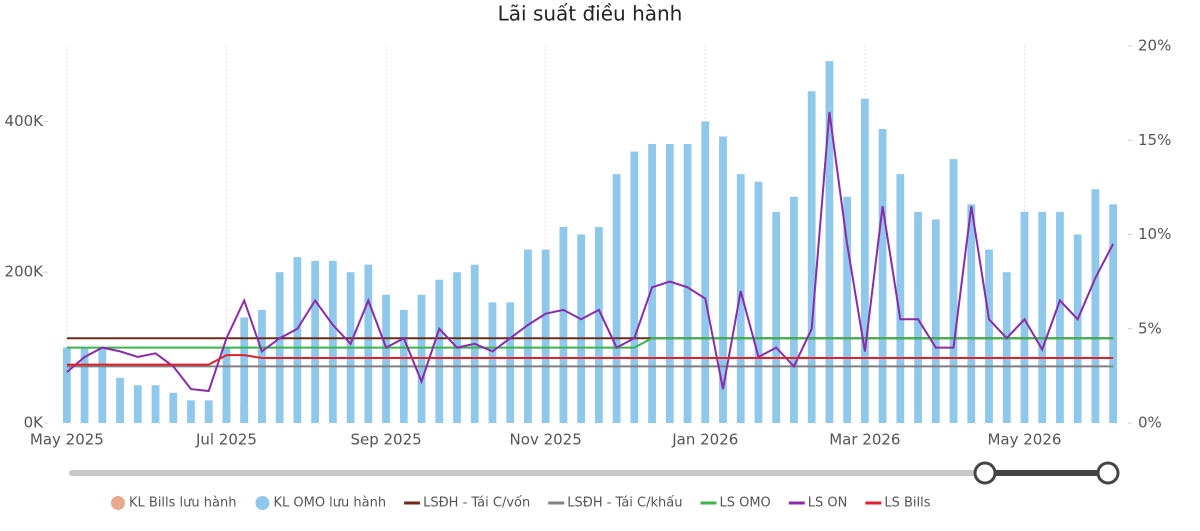 This screenshot has height=531, width=1200. Describe the element at coordinates (907, 503) in the screenshot. I see `legend-label: LS Bills` at that location.